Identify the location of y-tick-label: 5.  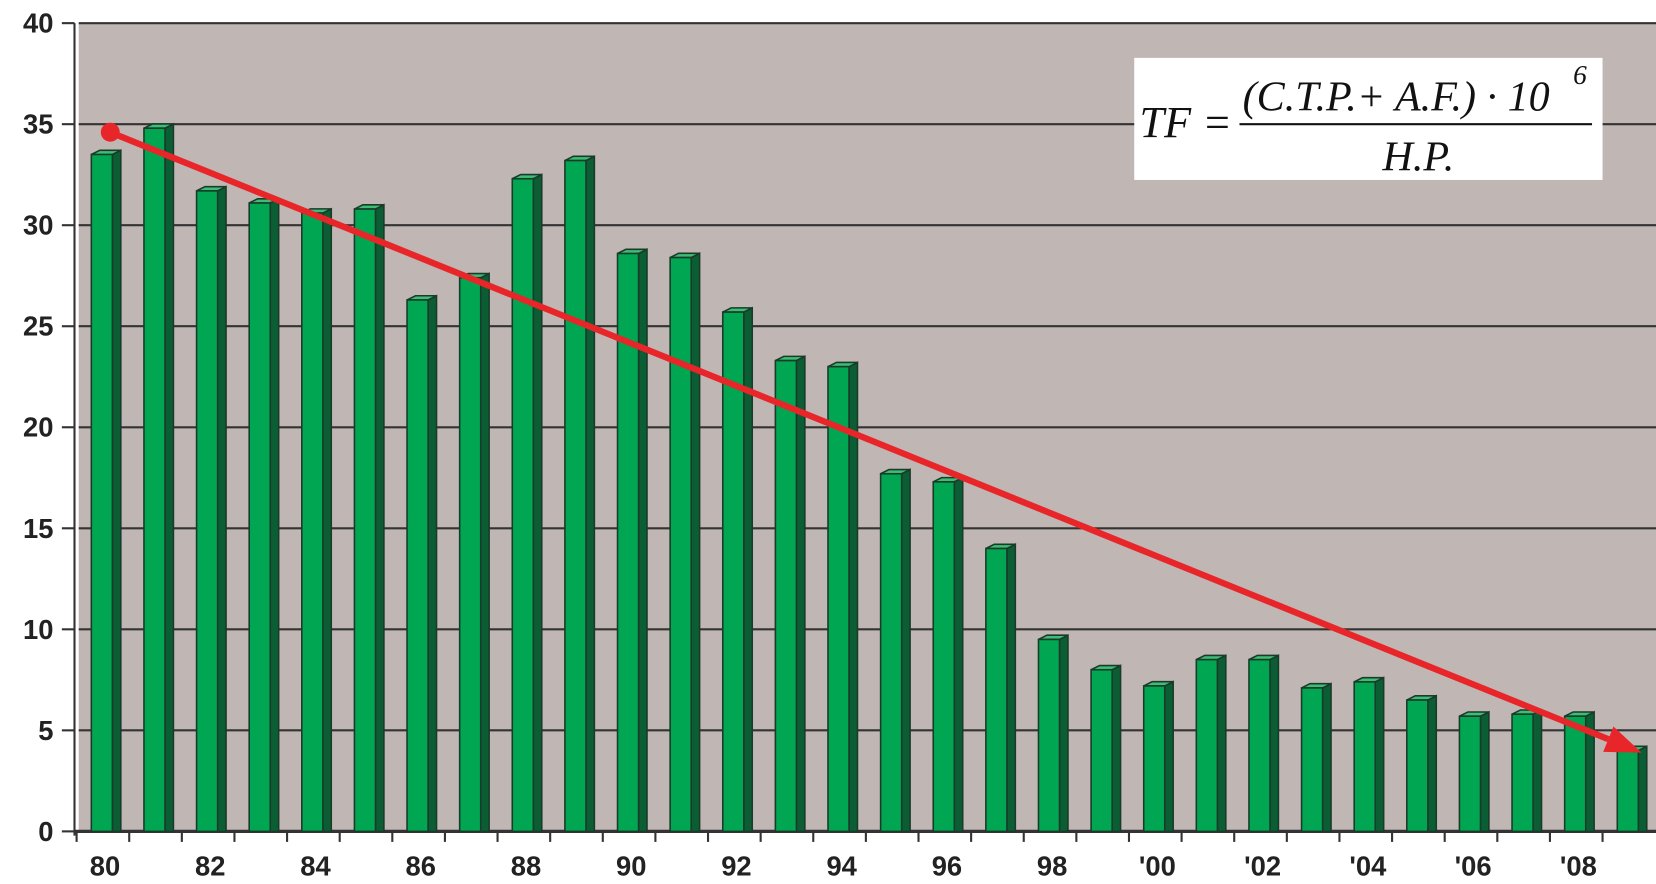
(45, 730).